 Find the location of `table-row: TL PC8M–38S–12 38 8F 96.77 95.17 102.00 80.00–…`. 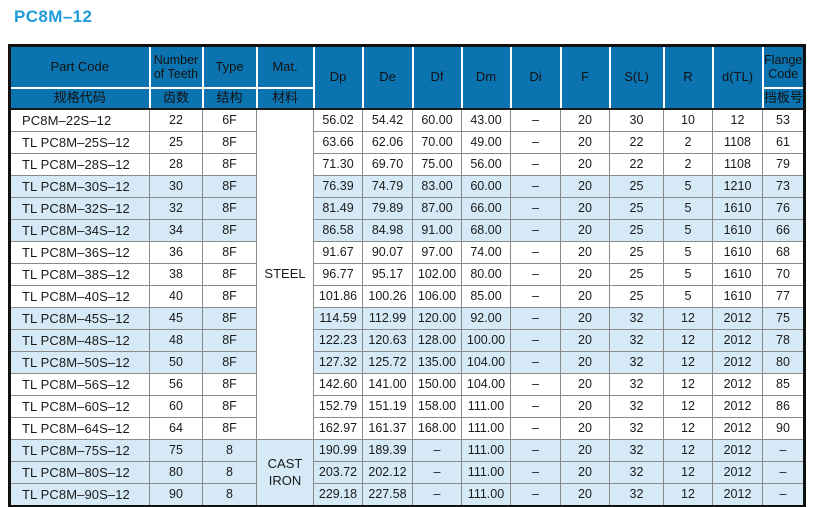

table-row: TL PC8M–38S–12 38 8F 96.77 95.17 102.00 80.00–… is located at coordinates (407, 274).